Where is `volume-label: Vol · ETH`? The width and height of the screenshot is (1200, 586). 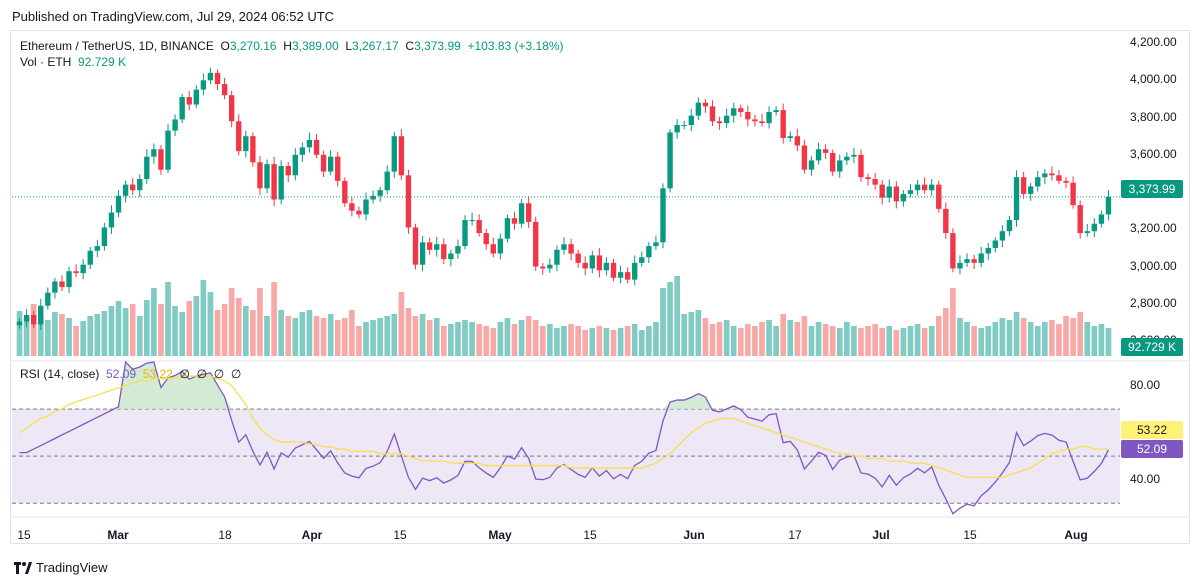
volume-label: Vol · ETH is located at coordinates (46, 62).